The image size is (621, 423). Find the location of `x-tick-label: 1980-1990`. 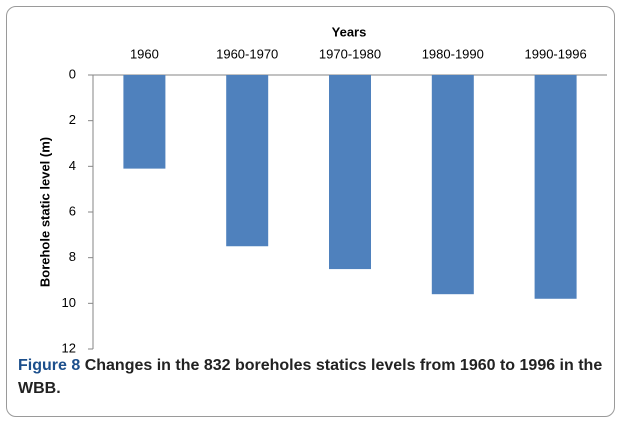

x-tick-label: 1980-1990 is located at coordinates (453, 53).